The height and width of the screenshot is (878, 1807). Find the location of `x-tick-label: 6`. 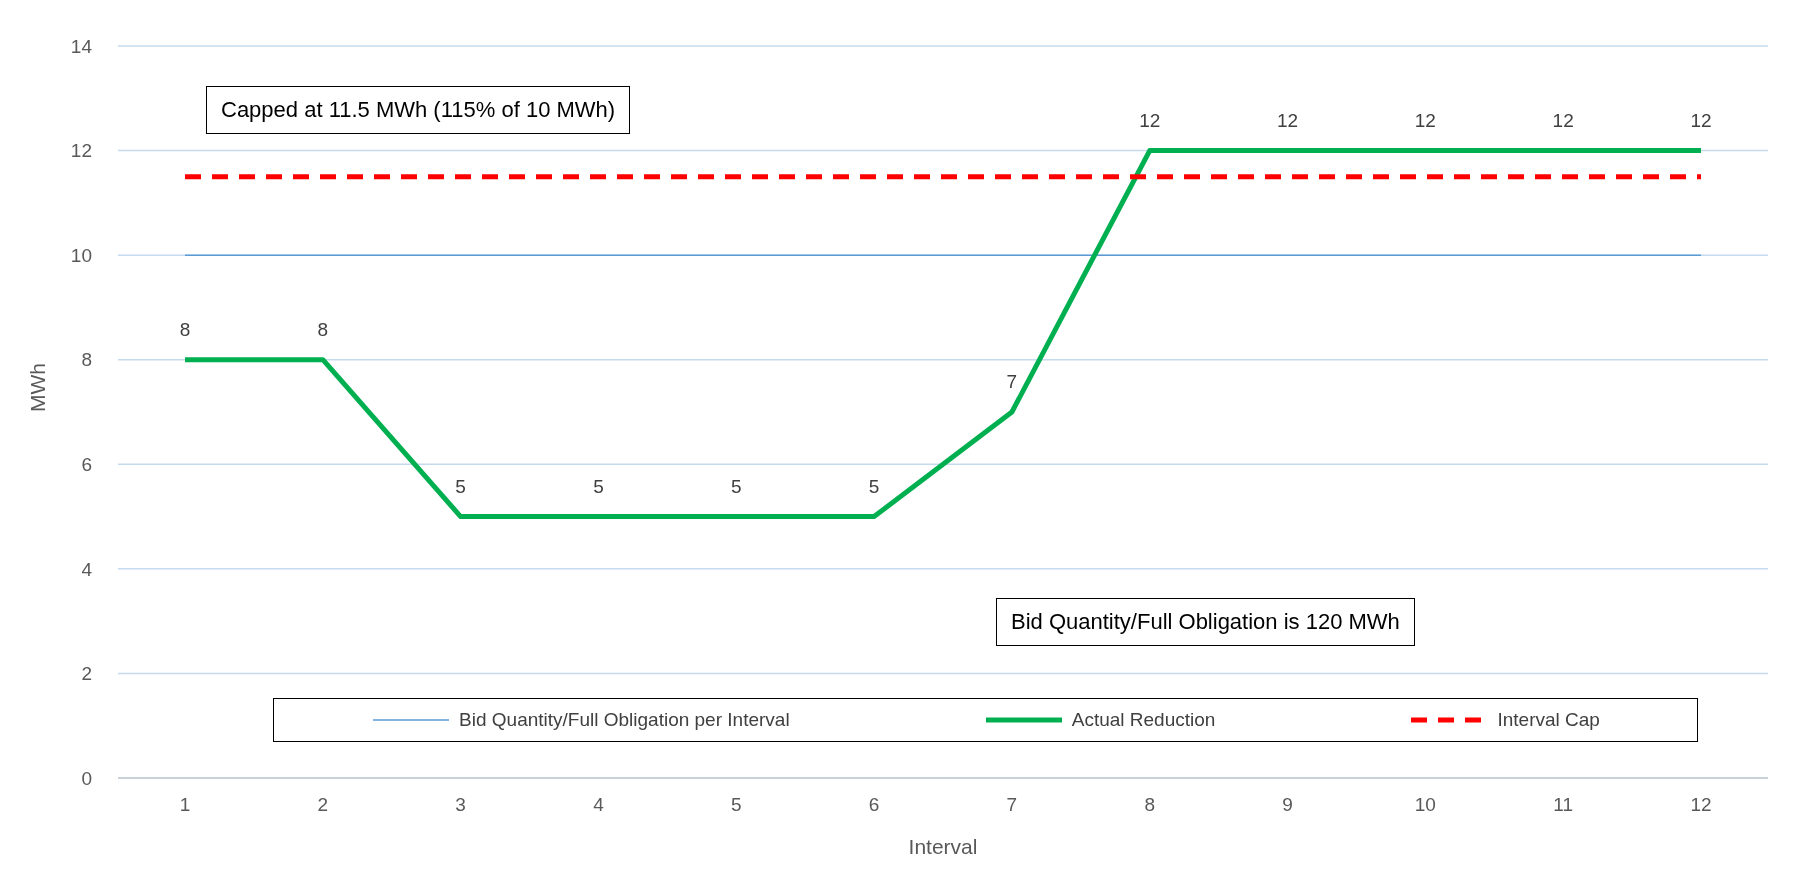

x-tick-label: 6 is located at coordinates (874, 805).